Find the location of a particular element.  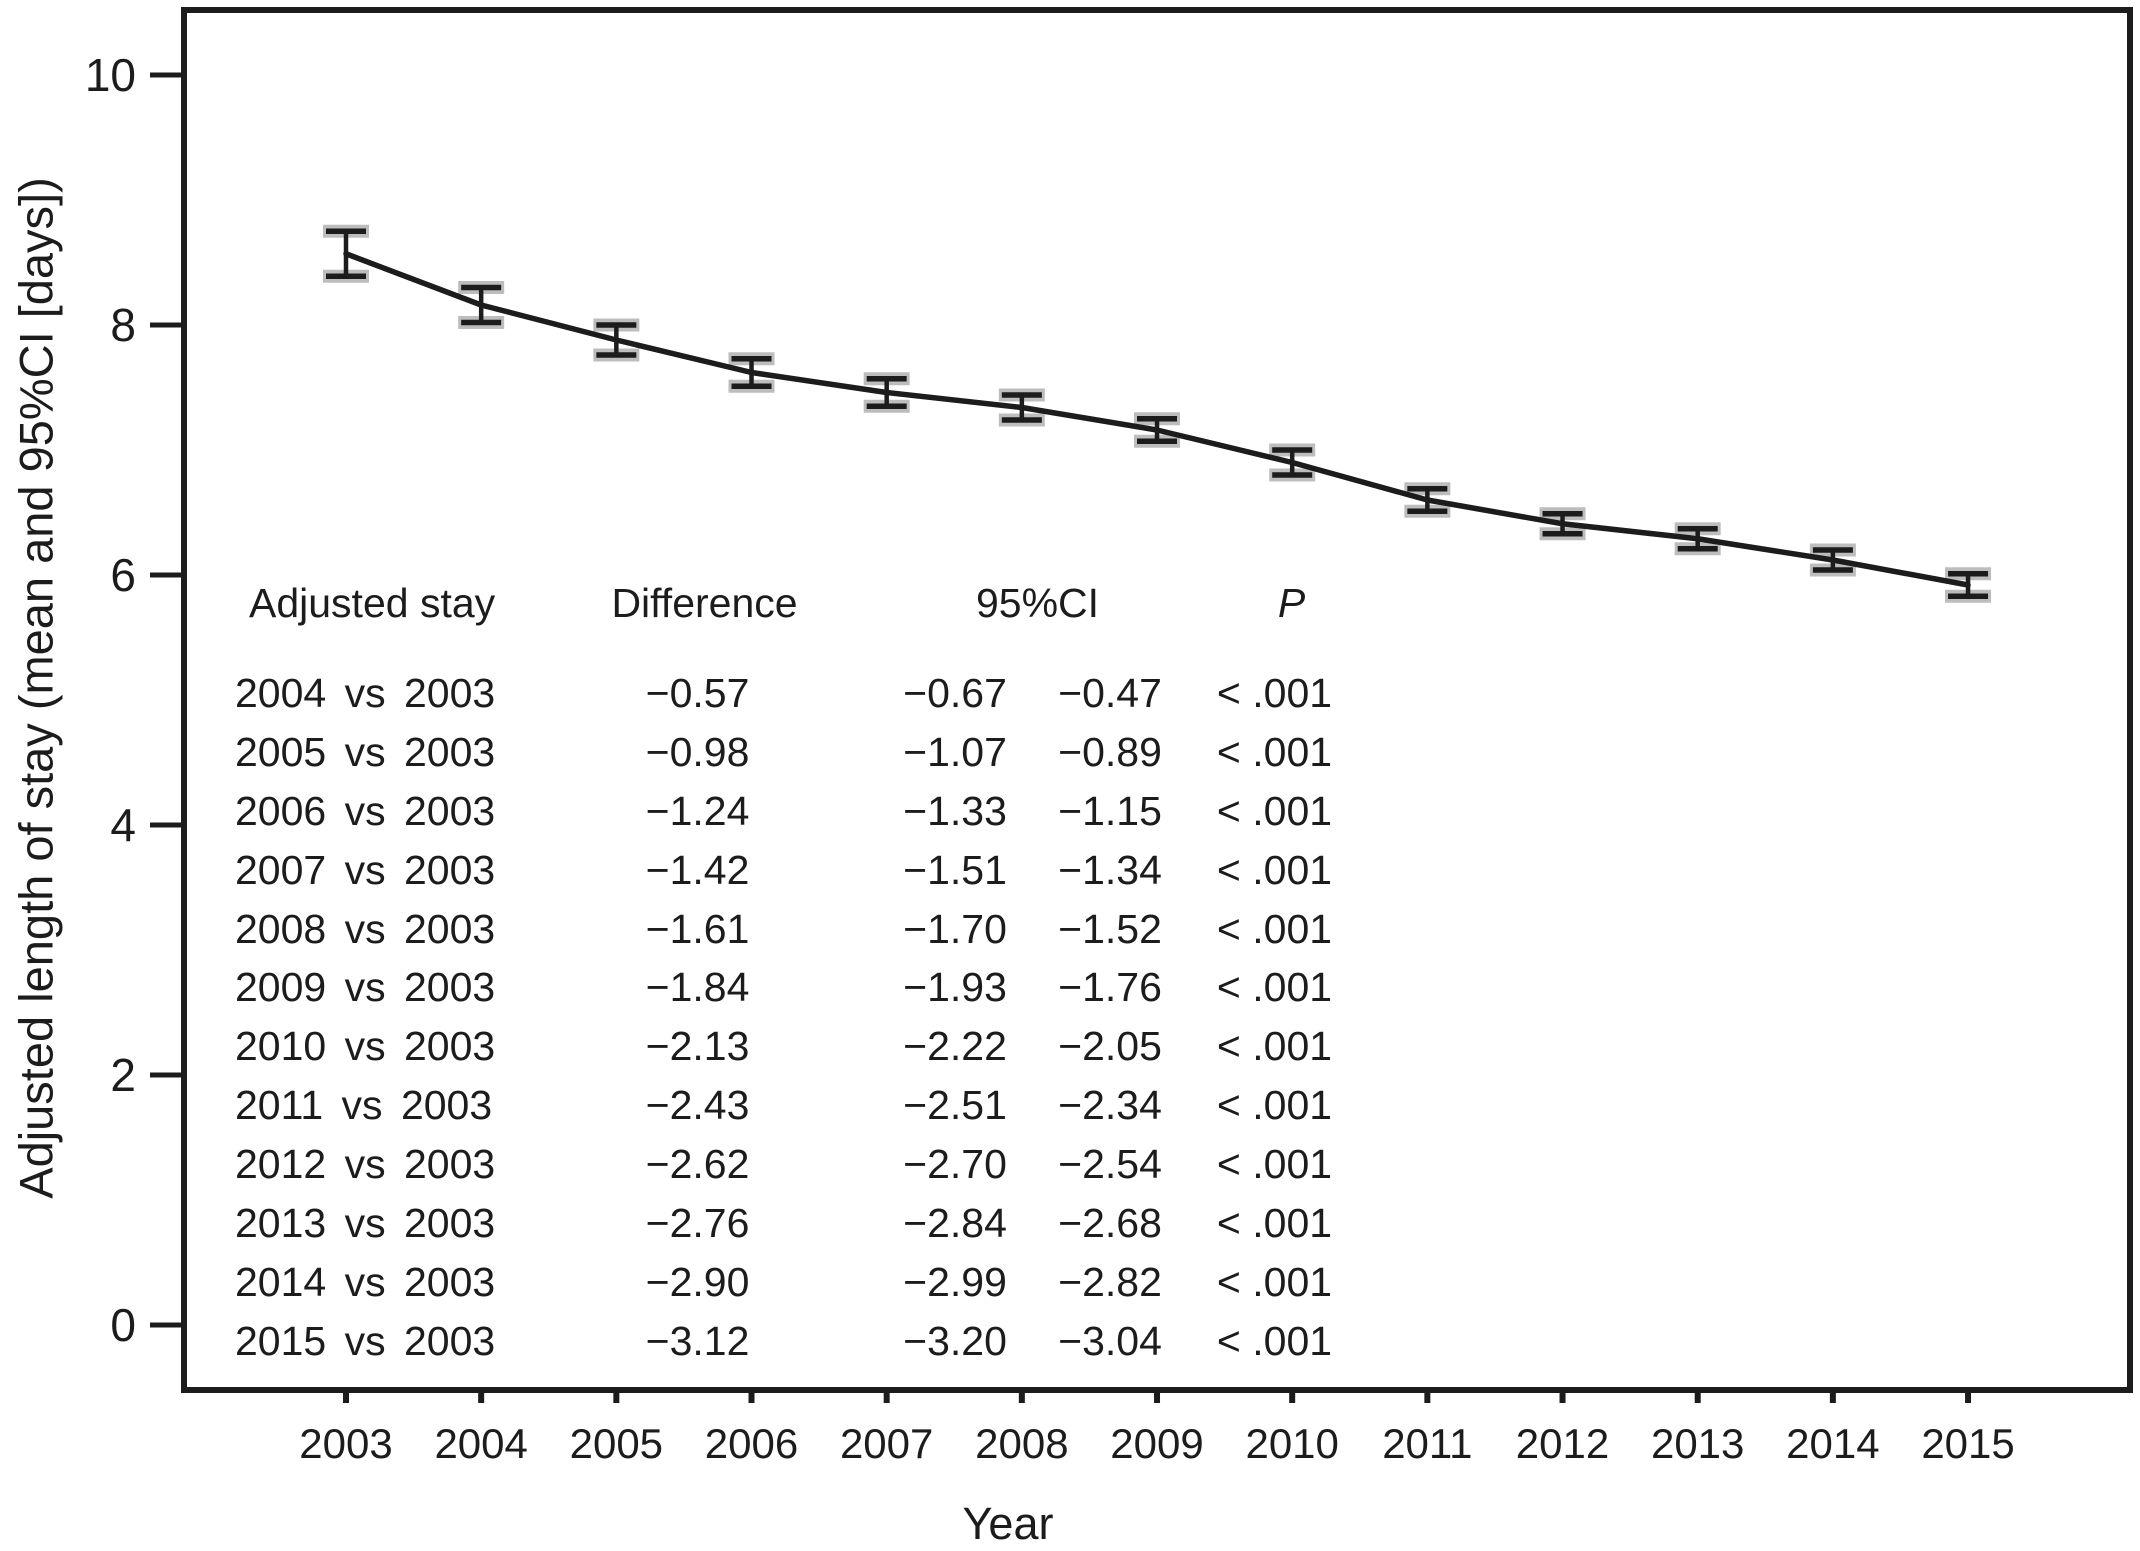

ci-high-value: −2.34 is located at coordinates (1110, 1105).